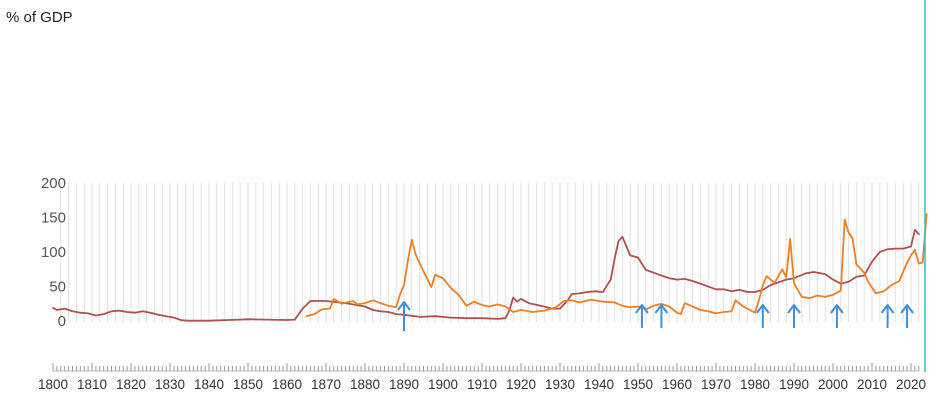  What do you see at coordinates (911, 384) in the screenshot?
I see `x-tick-label-2020: 2020` at bounding box center [911, 384].